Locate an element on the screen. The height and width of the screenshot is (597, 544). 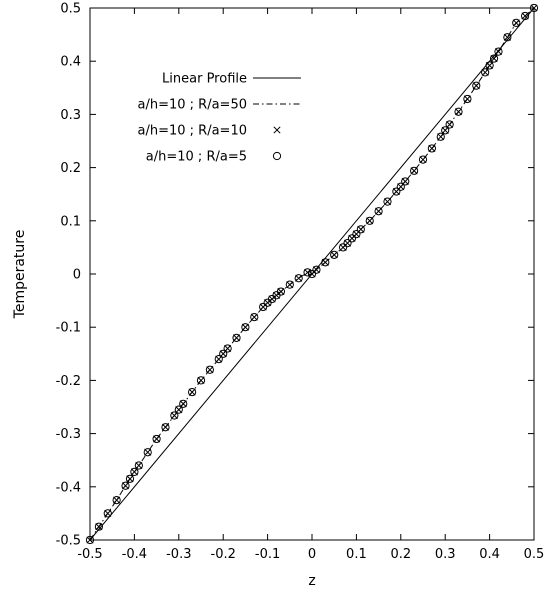
y-tick-label: 0.3 is located at coordinates (70, 115).